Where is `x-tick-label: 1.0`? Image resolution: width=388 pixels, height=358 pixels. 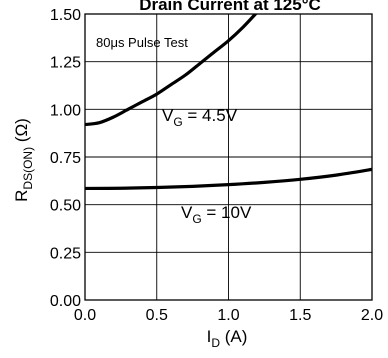
x-tick-label: 1.0 is located at coordinates (228, 315).